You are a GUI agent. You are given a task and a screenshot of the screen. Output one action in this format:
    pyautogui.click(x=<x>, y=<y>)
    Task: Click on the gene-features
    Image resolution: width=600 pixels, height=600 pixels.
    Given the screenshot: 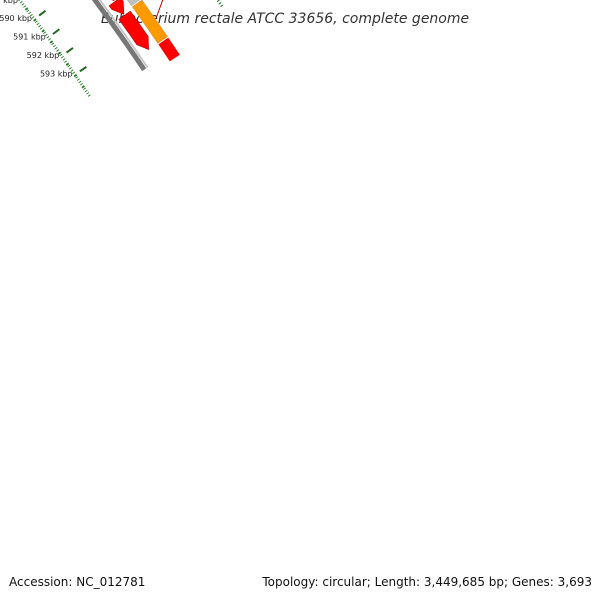 What is the action you would take?
    pyautogui.click(x=144, y=31)
    